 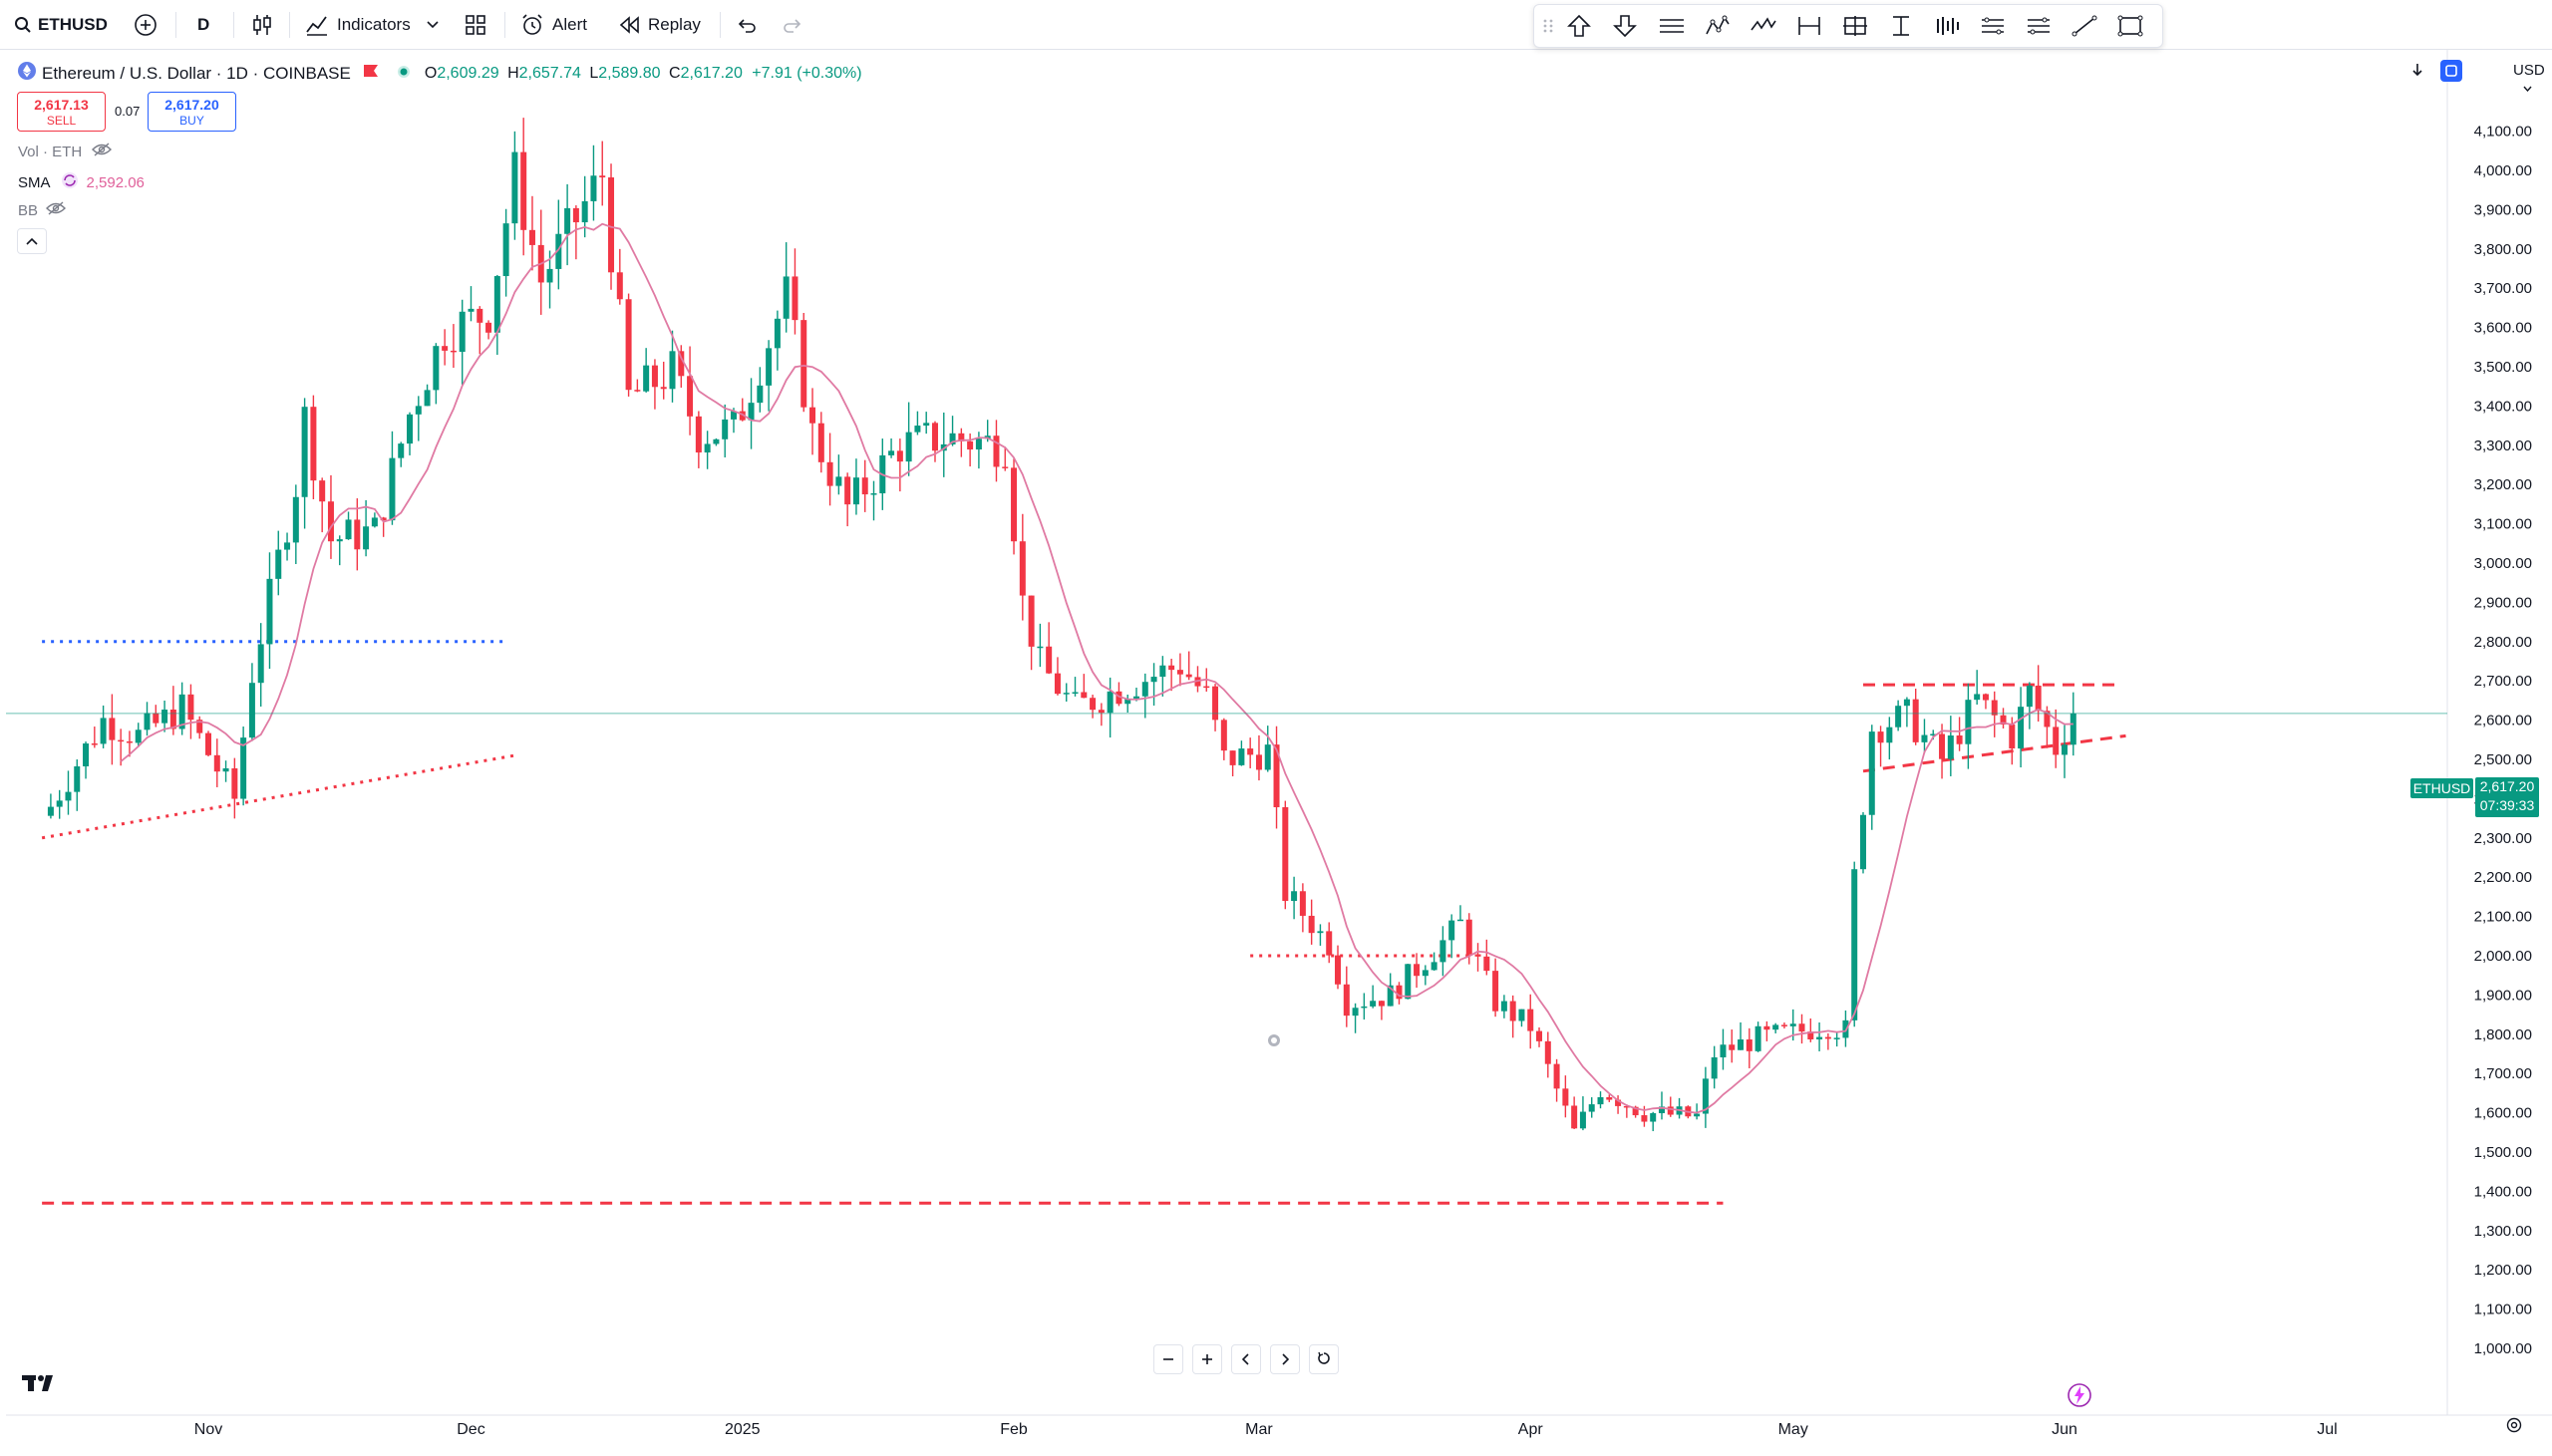 What do you see at coordinates (1946, 26) in the screenshot?
I see `volume-profile-icon` at bounding box center [1946, 26].